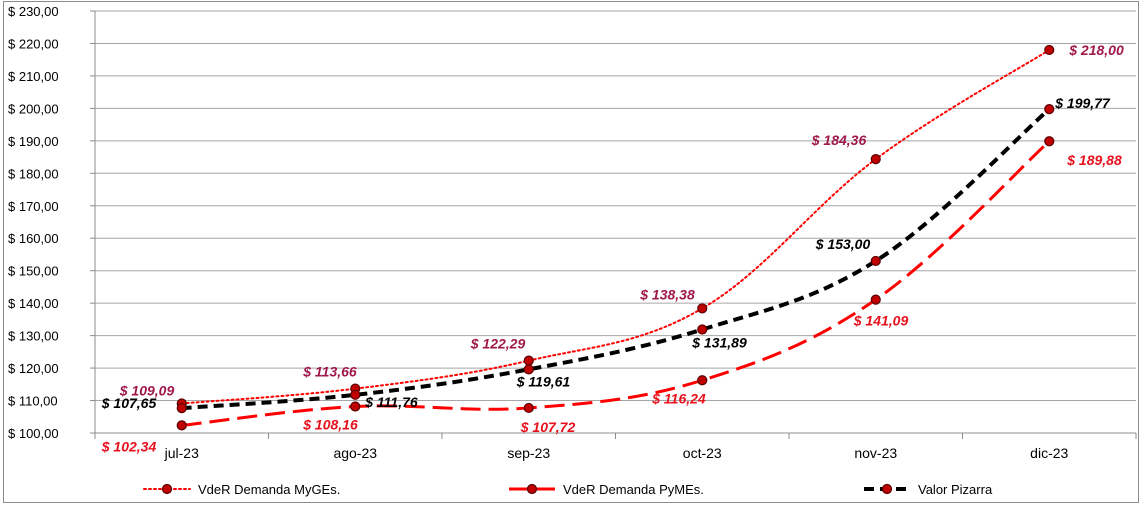 This screenshot has height=508, width=1143. Describe the element at coordinates (498, 344) in the screenshot. I see `data-label: $ 122,29` at that location.